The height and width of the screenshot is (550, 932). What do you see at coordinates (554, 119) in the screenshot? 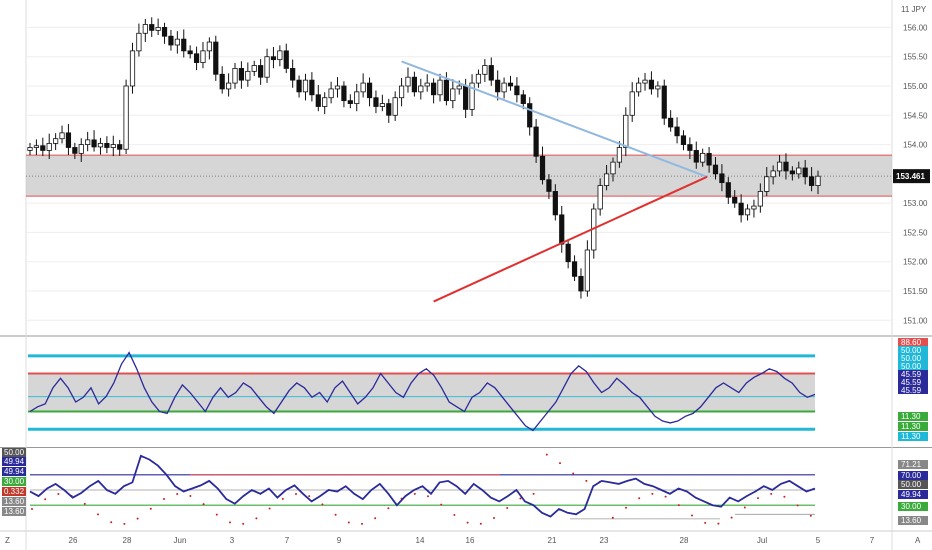
I see `resistance-trendline` at bounding box center [554, 119].